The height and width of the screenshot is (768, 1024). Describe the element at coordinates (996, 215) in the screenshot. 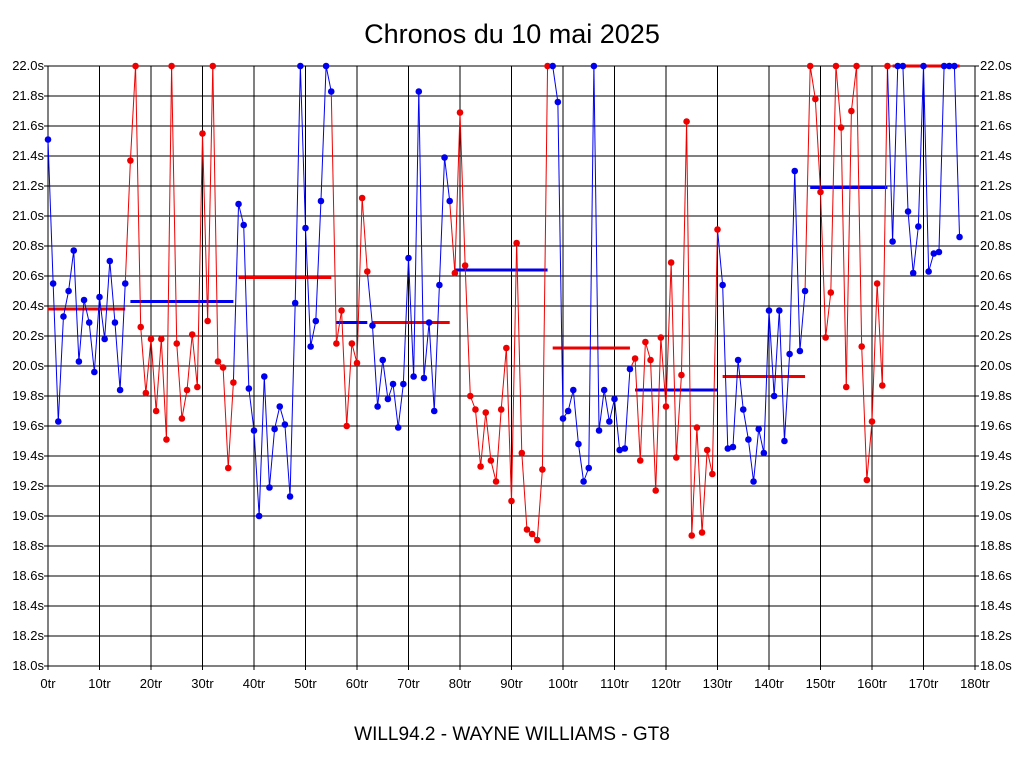

I see `y-tick-label-right: 21.0s` at that location.